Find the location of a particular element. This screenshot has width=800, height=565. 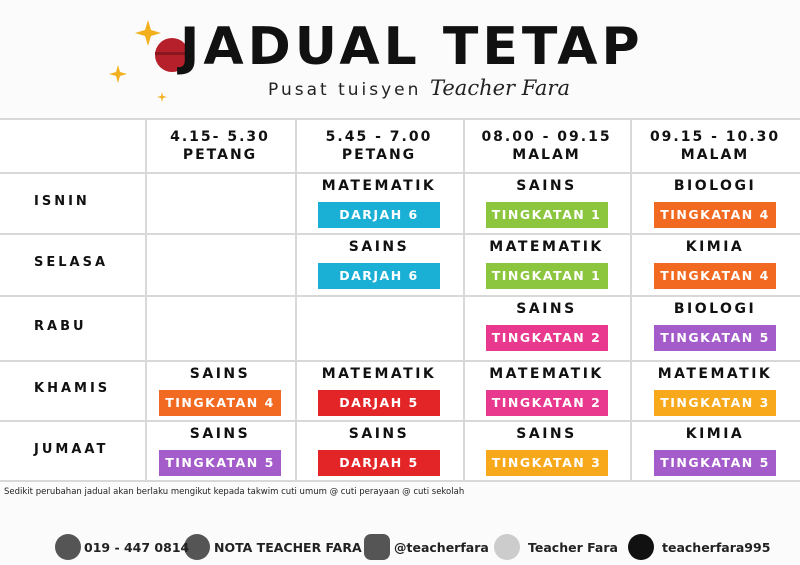

contact-text: 019 - 447 0814 is located at coordinates (137, 547).